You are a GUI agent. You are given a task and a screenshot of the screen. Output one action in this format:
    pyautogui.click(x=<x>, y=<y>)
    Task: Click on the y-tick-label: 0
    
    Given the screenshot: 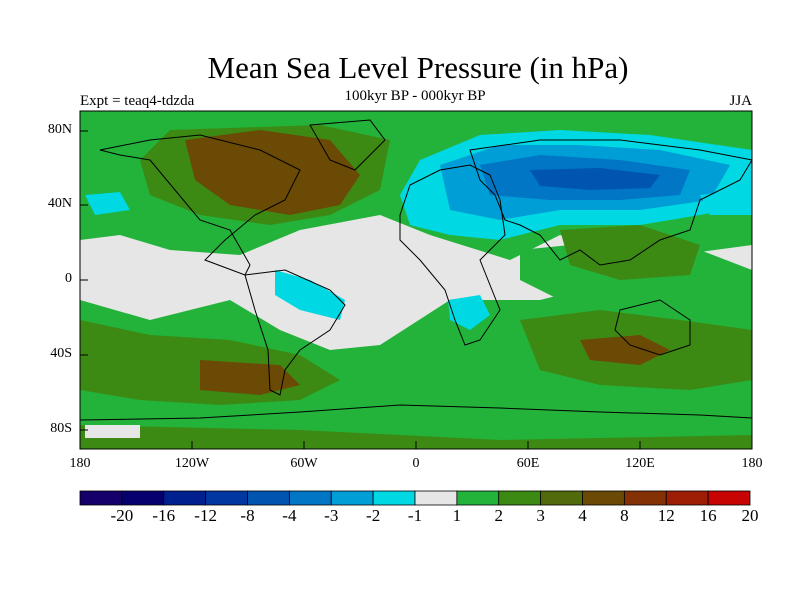 What is the action you would take?
    pyautogui.click(x=68, y=278)
    